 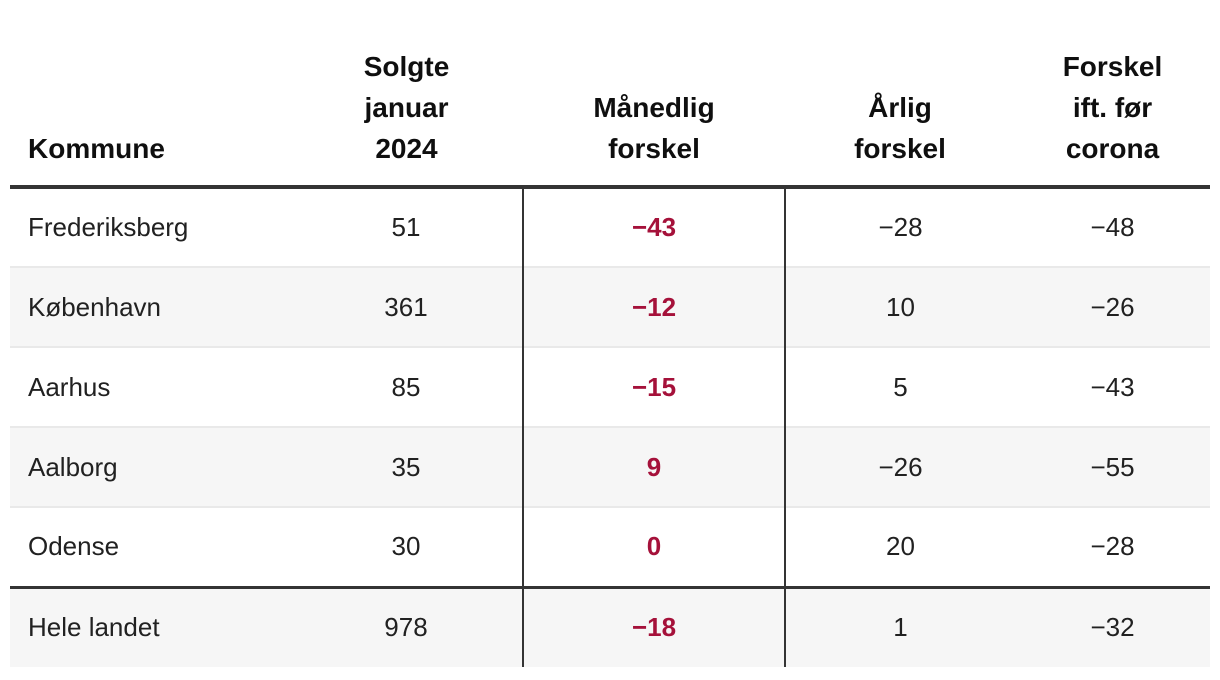 I want to click on cell-kommune: Odense, so click(x=150, y=546).